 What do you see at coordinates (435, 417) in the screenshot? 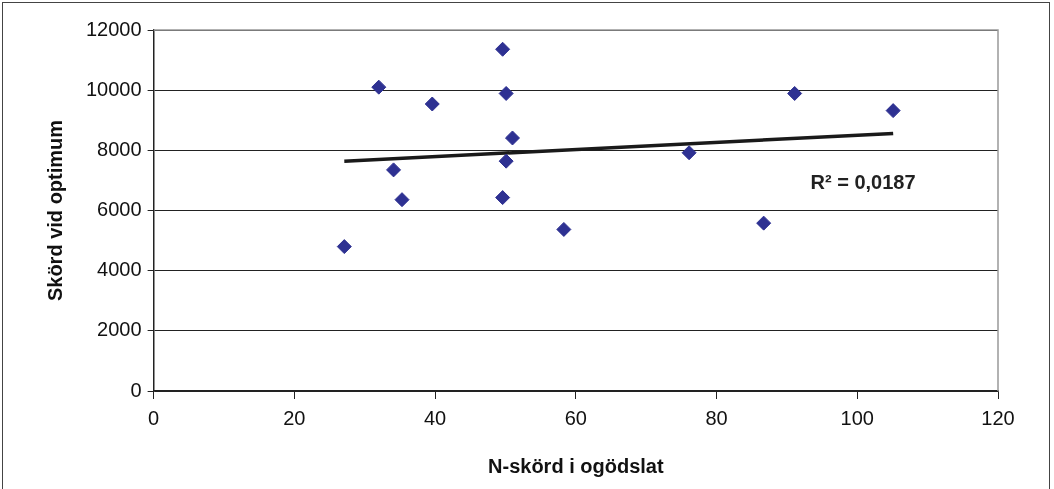
I see `x-tick-label: 40` at bounding box center [435, 417].